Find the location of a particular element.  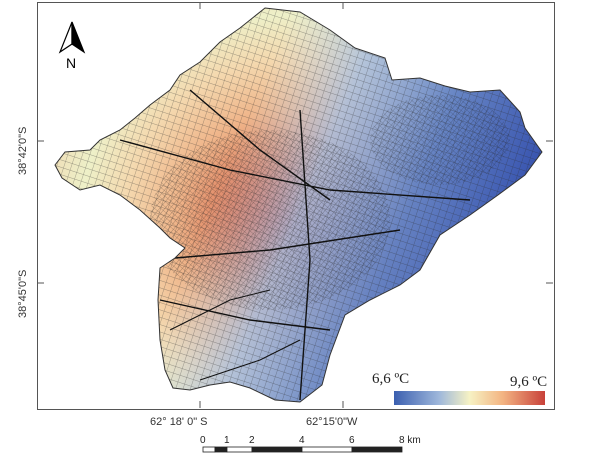

legend-max-label: 9,6 ºC is located at coordinates (529, 382).